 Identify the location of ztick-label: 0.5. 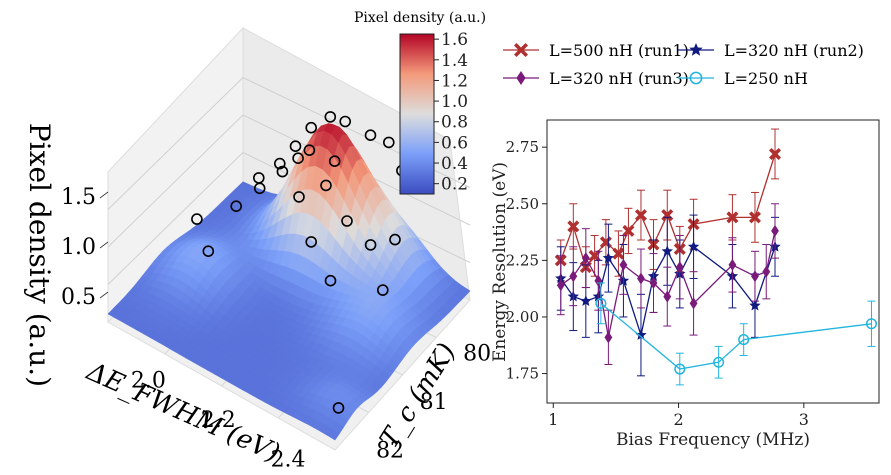
(78, 297).